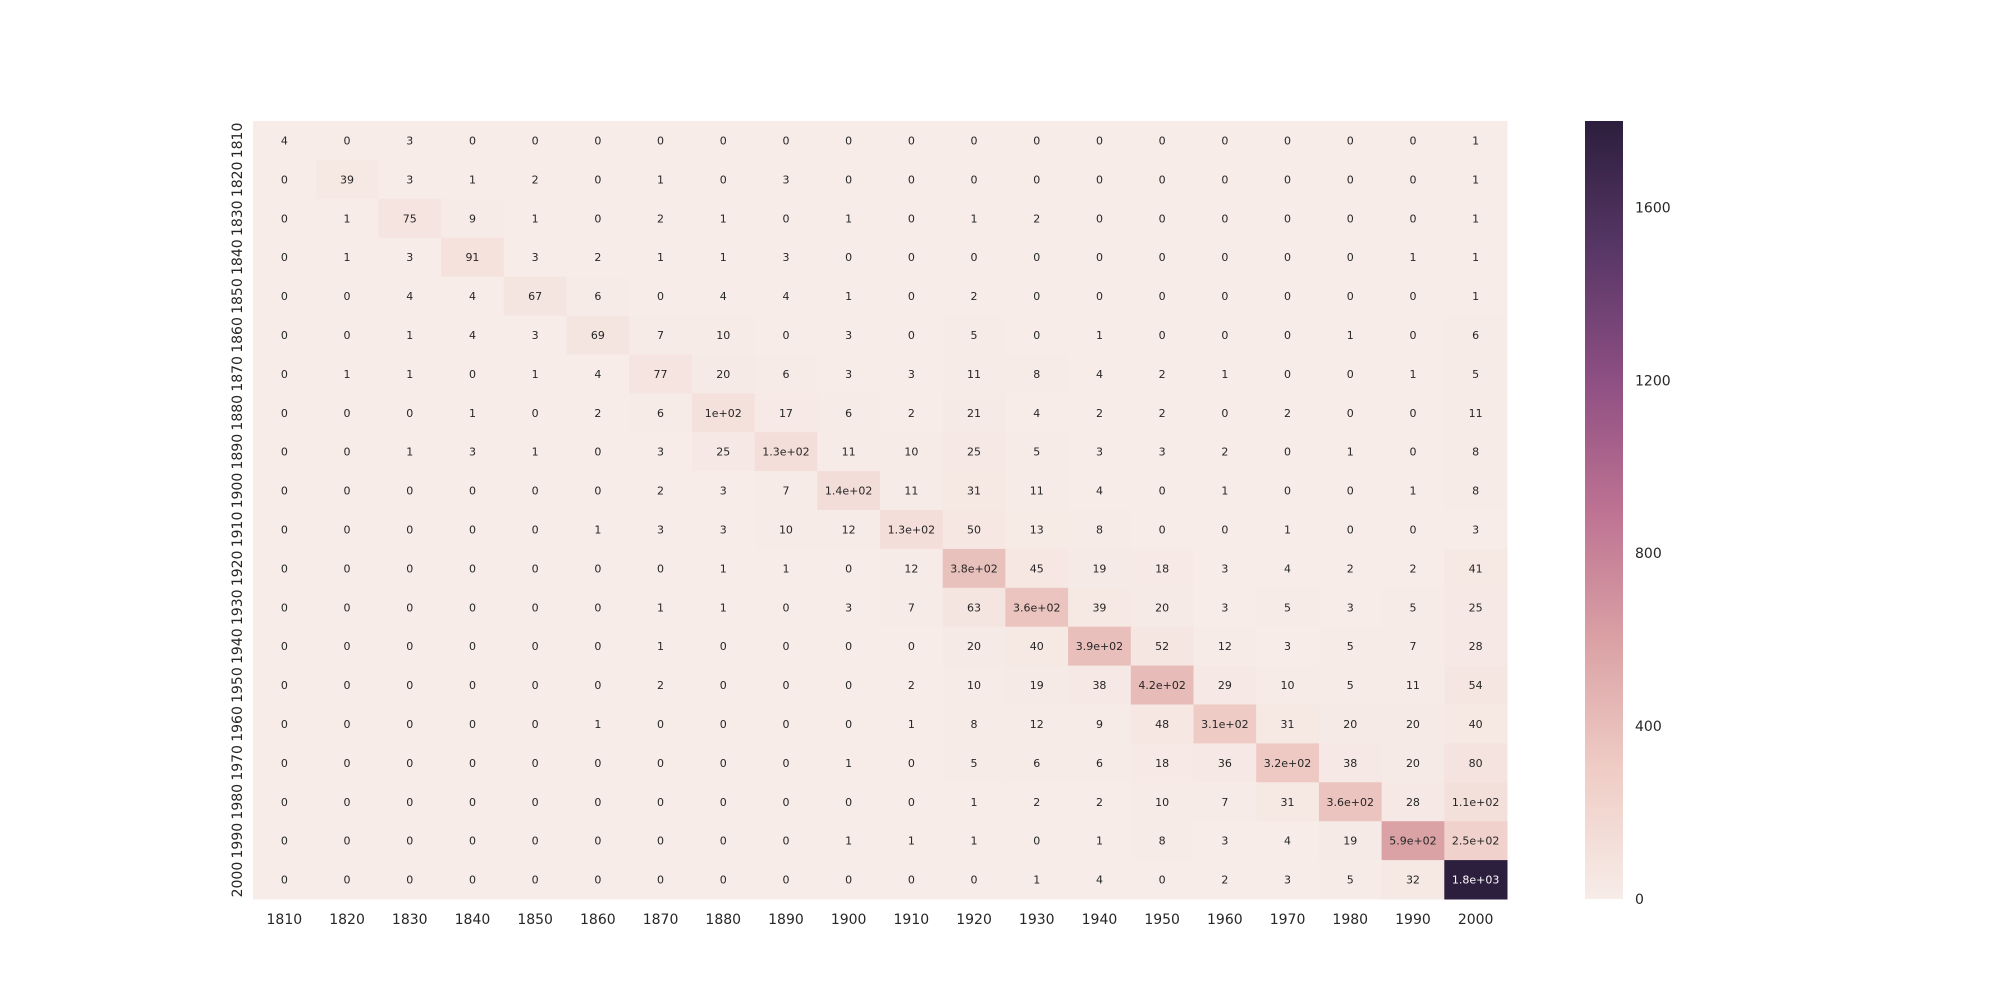 The image size is (2000, 1000). I want to click on cell-value-label: 5, so click(1412, 607).